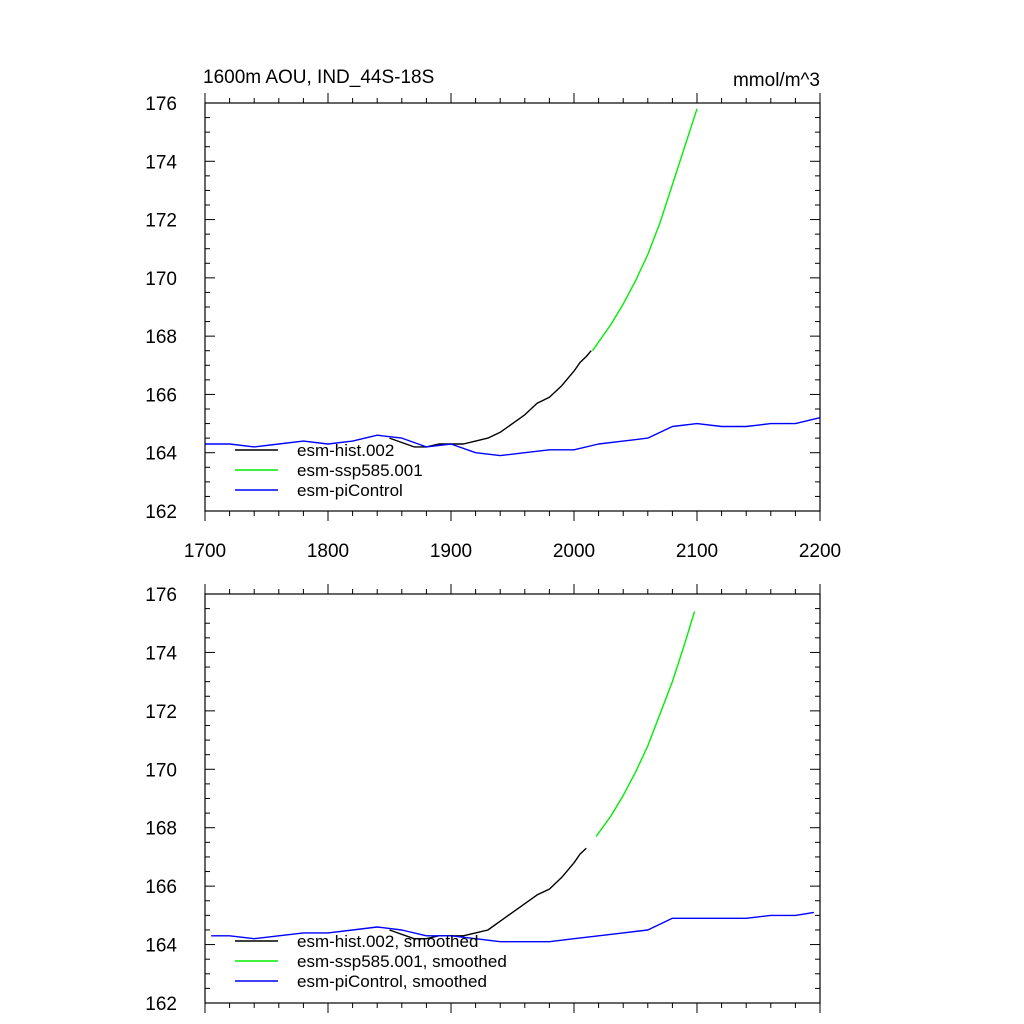  I want to click on legend-label-2: esm-piControl, so click(350, 490).